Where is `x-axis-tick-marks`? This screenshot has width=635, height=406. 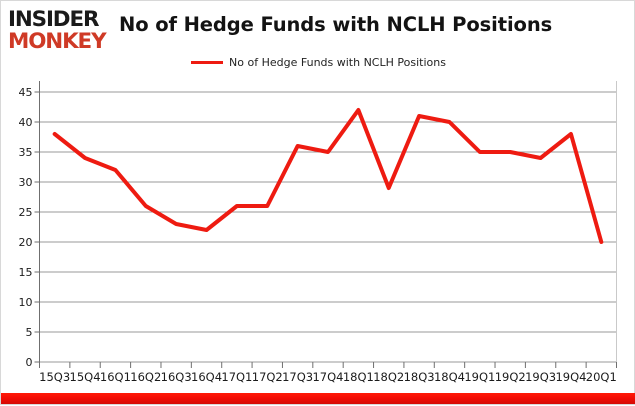 x-axis-tick-marks is located at coordinates (328, 365).